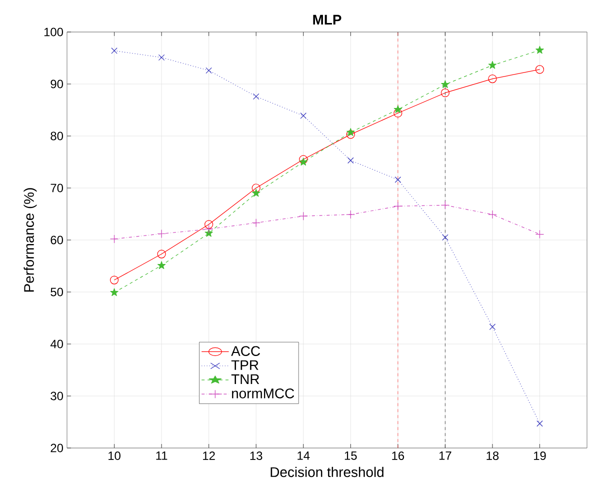  Describe the element at coordinates (57, 344) in the screenshot. I see `y-tick-label: 40` at that location.